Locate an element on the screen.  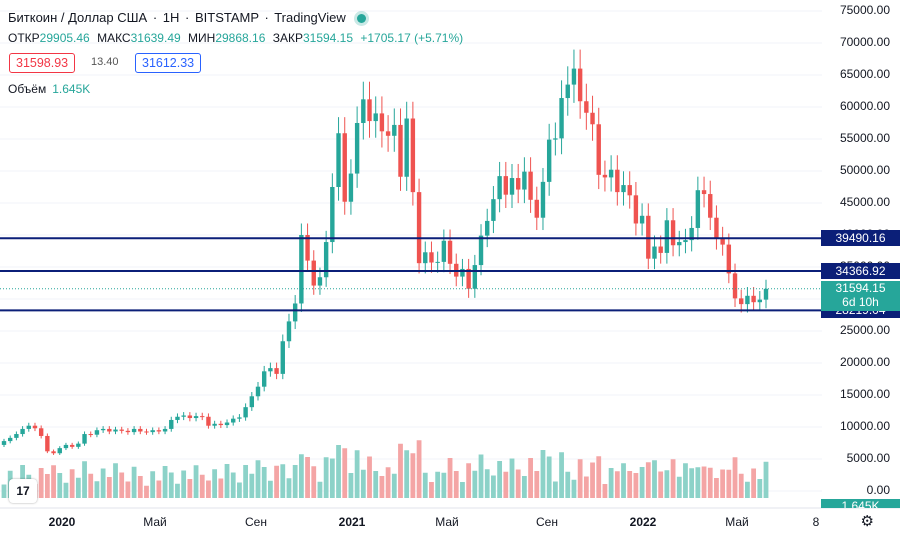
buy-price-button: 31612.33 is located at coordinates (168, 63).